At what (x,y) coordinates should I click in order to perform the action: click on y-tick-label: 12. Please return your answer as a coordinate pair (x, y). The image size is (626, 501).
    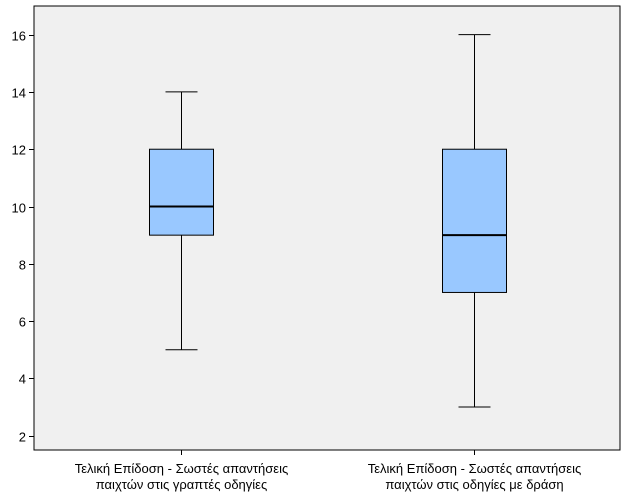
    Looking at the image, I should click on (19, 150).